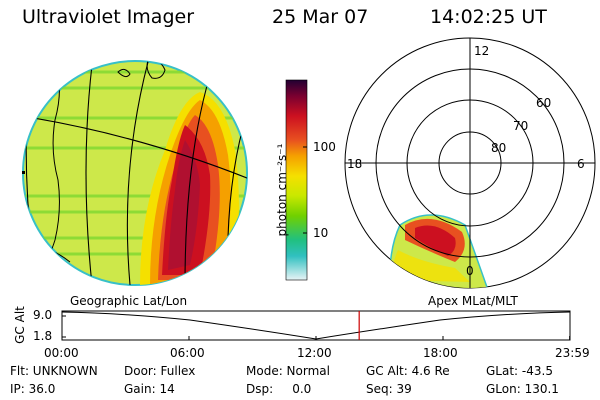 The height and width of the screenshot is (400, 600). What do you see at coordinates (488, 17) in the screenshot?
I see `observation-time: 14:02:25 UT` at bounding box center [488, 17].